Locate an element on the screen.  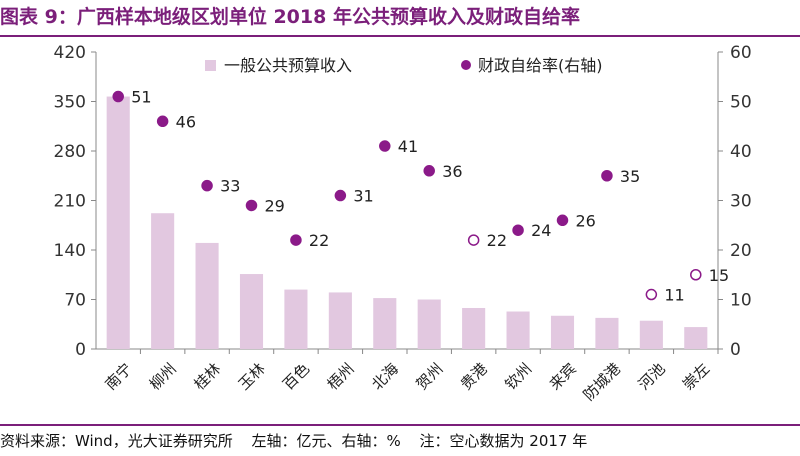
hollow-note: 注：空心数据为 2017 年 is located at coordinates (503, 441).